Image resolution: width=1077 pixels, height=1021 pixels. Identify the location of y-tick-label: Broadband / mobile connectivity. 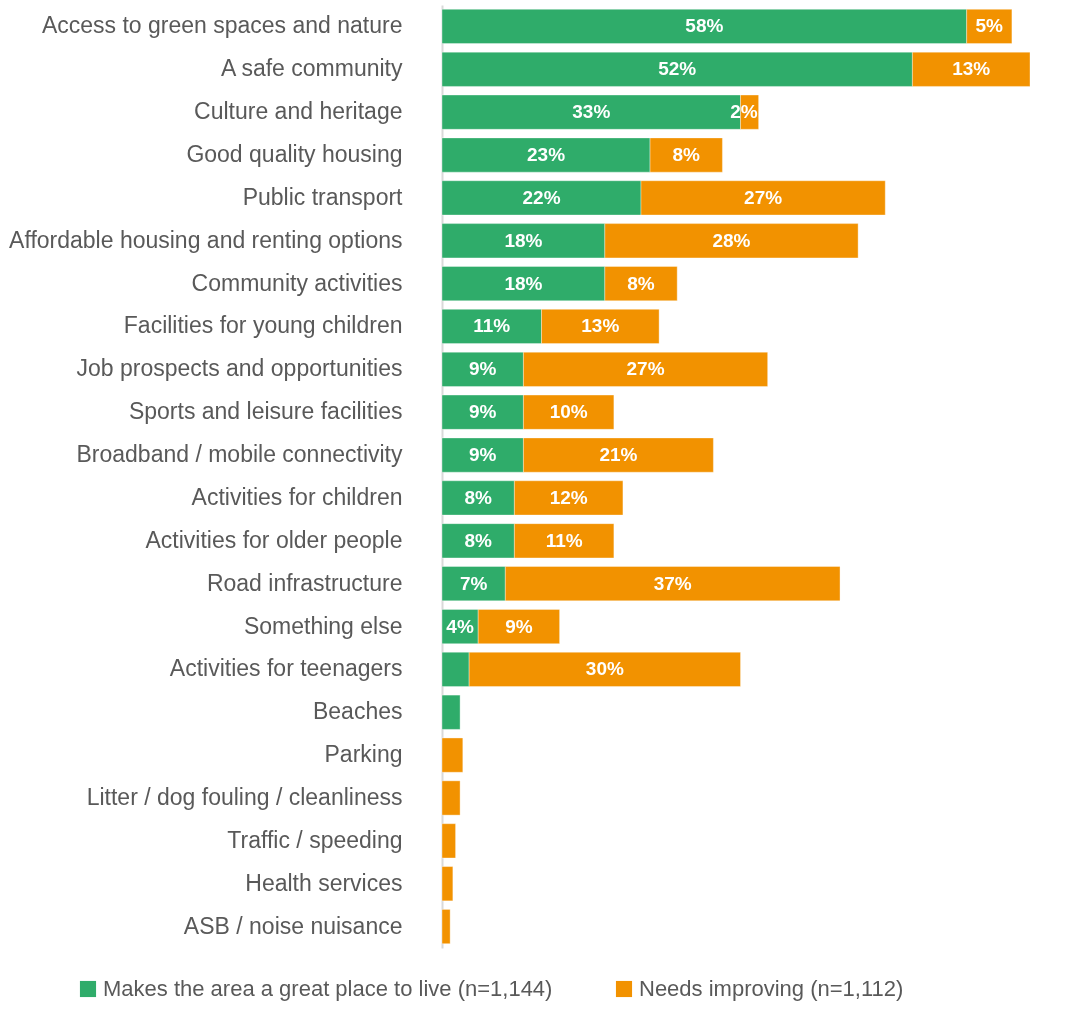
(239, 454).